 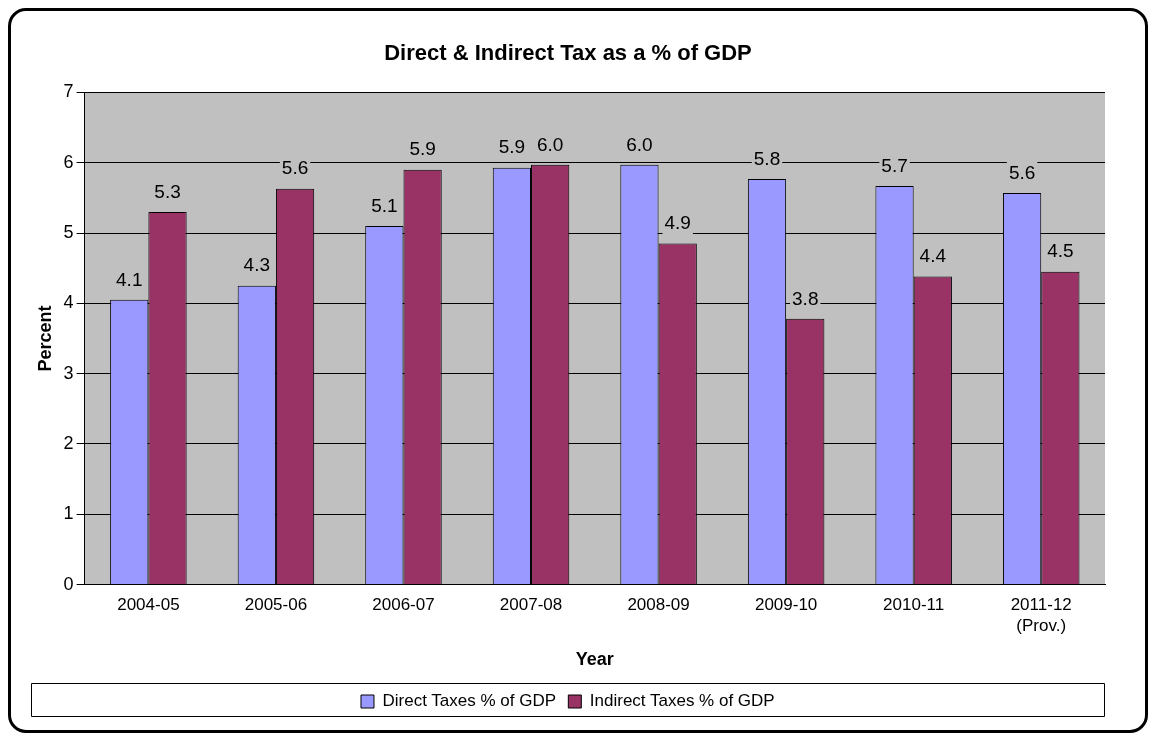 What do you see at coordinates (568, 53) in the screenshot?
I see `chart-title: Direct & Indirect Tax as a % of GDP` at bounding box center [568, 53].